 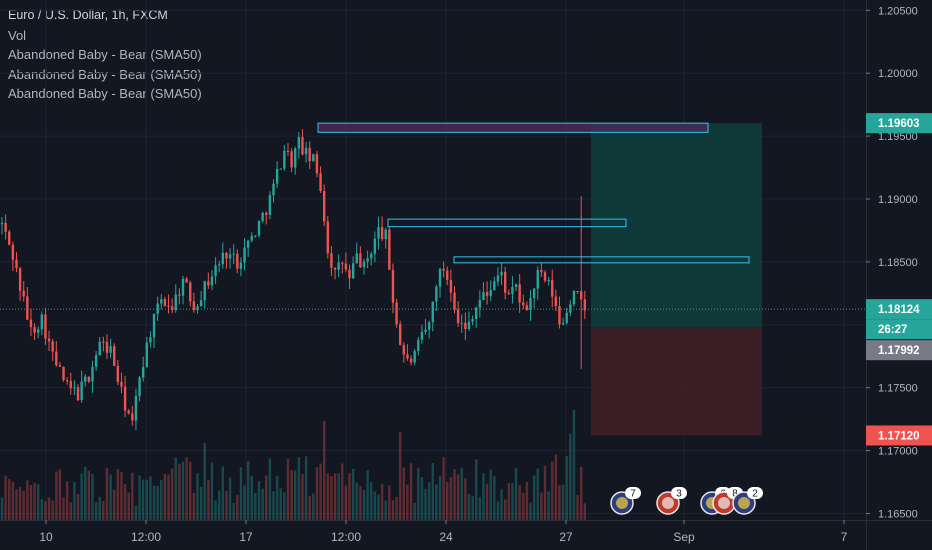 I want to click on drawn-rectangles, so click(x=533, y=193).